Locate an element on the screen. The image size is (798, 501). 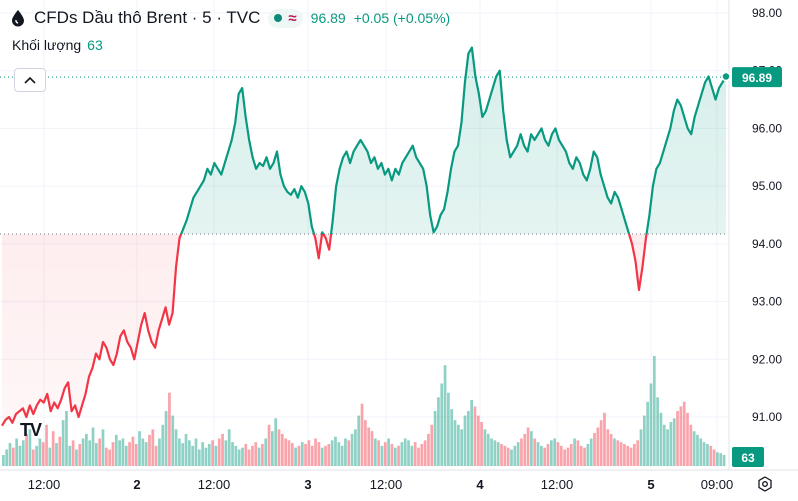
y-tick-label: 94.00 is located at coordinates (767, 244).